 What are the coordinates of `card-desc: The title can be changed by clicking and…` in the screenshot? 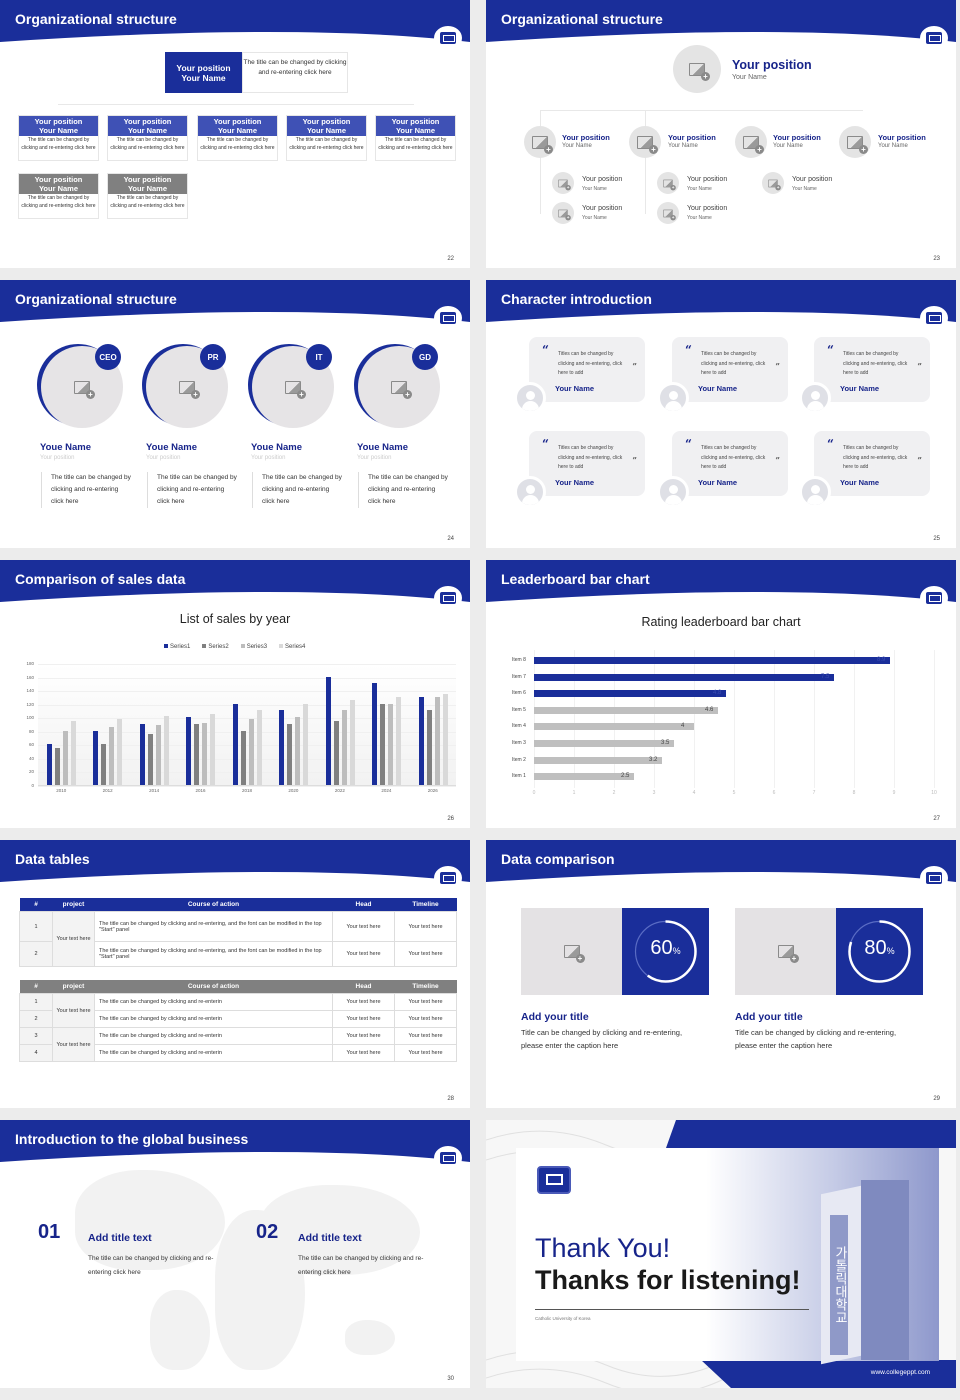 It's located at (237, 144).